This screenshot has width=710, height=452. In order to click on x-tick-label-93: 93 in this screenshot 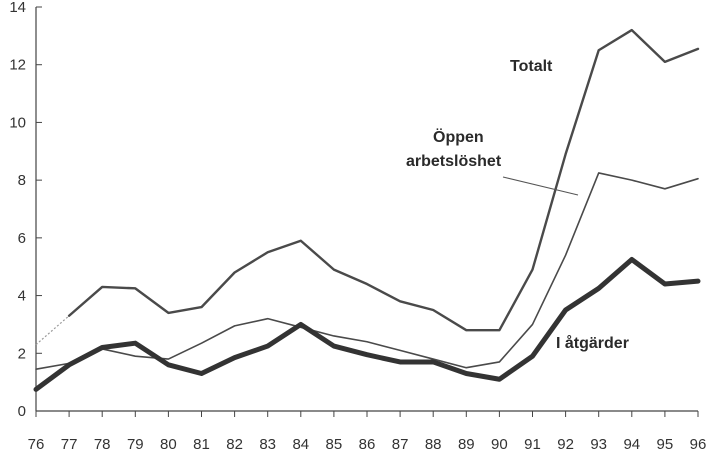, I will do `click(598, 444)`.